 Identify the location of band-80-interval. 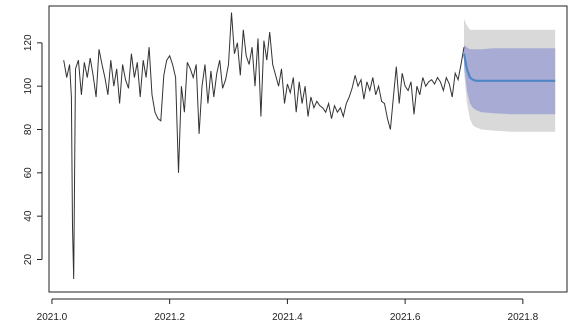
(510, 80).